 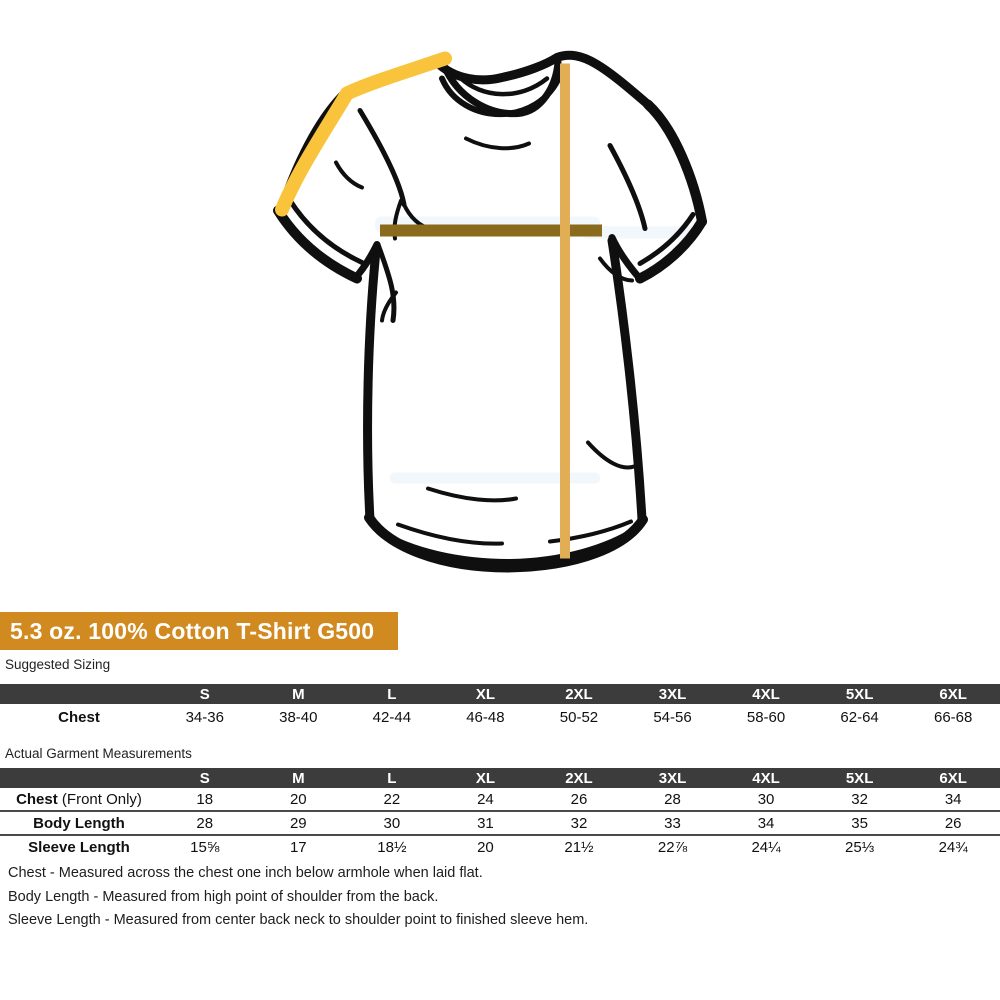 I want to click on cell-value: 25⅓, so click(x=860, y=847).